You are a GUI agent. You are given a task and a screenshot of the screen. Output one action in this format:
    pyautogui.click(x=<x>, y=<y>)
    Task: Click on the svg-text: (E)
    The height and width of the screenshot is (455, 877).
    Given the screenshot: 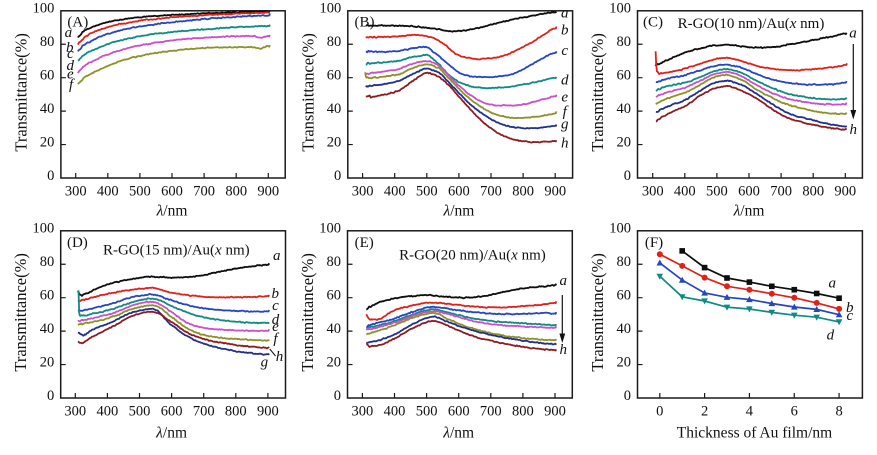 What is the action you would take?
    pyautogui.click(x=364, y=243)
    